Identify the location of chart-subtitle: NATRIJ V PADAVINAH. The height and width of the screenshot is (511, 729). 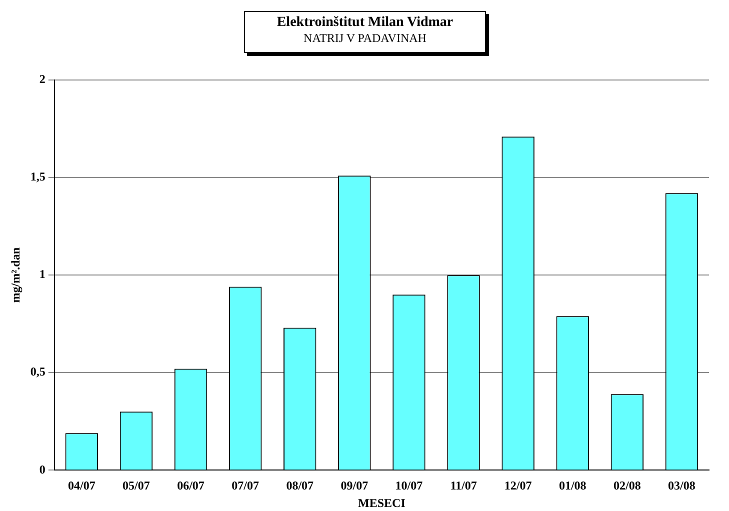
(365, 38).